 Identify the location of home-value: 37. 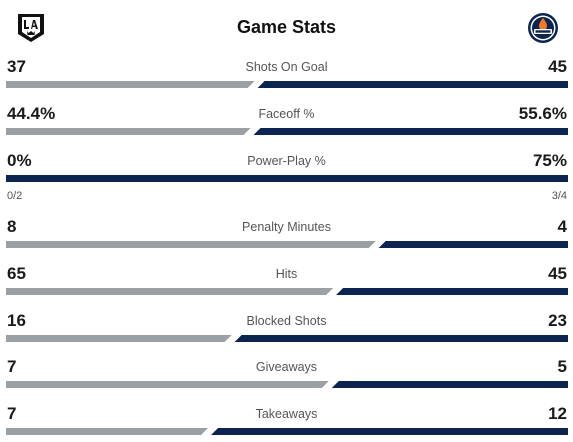
(16, 66).